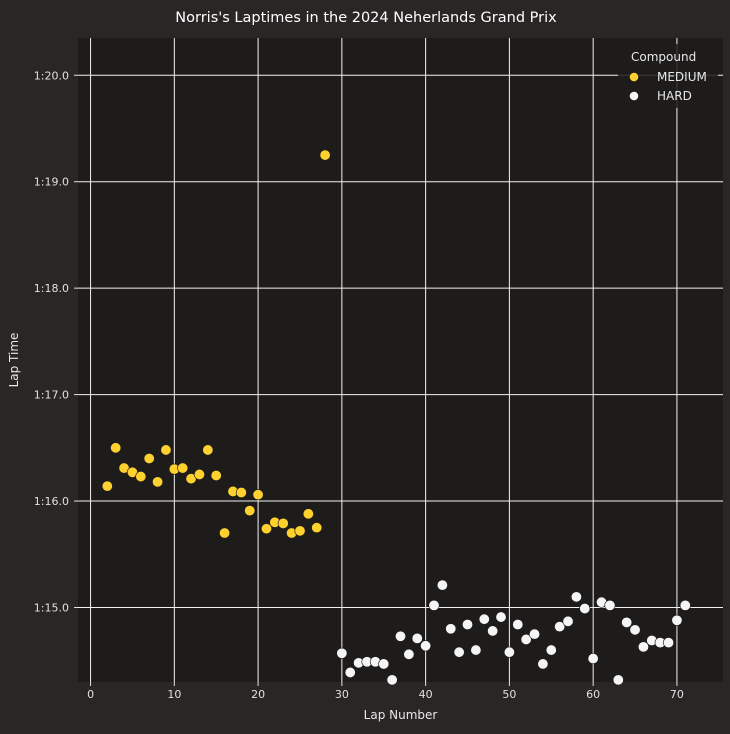 This screenshot has width=730, height=734. What do you see at coordinates (634, 77) in the screenshot?
I see `legend-marker-medium` at bounding box center [634, 77].